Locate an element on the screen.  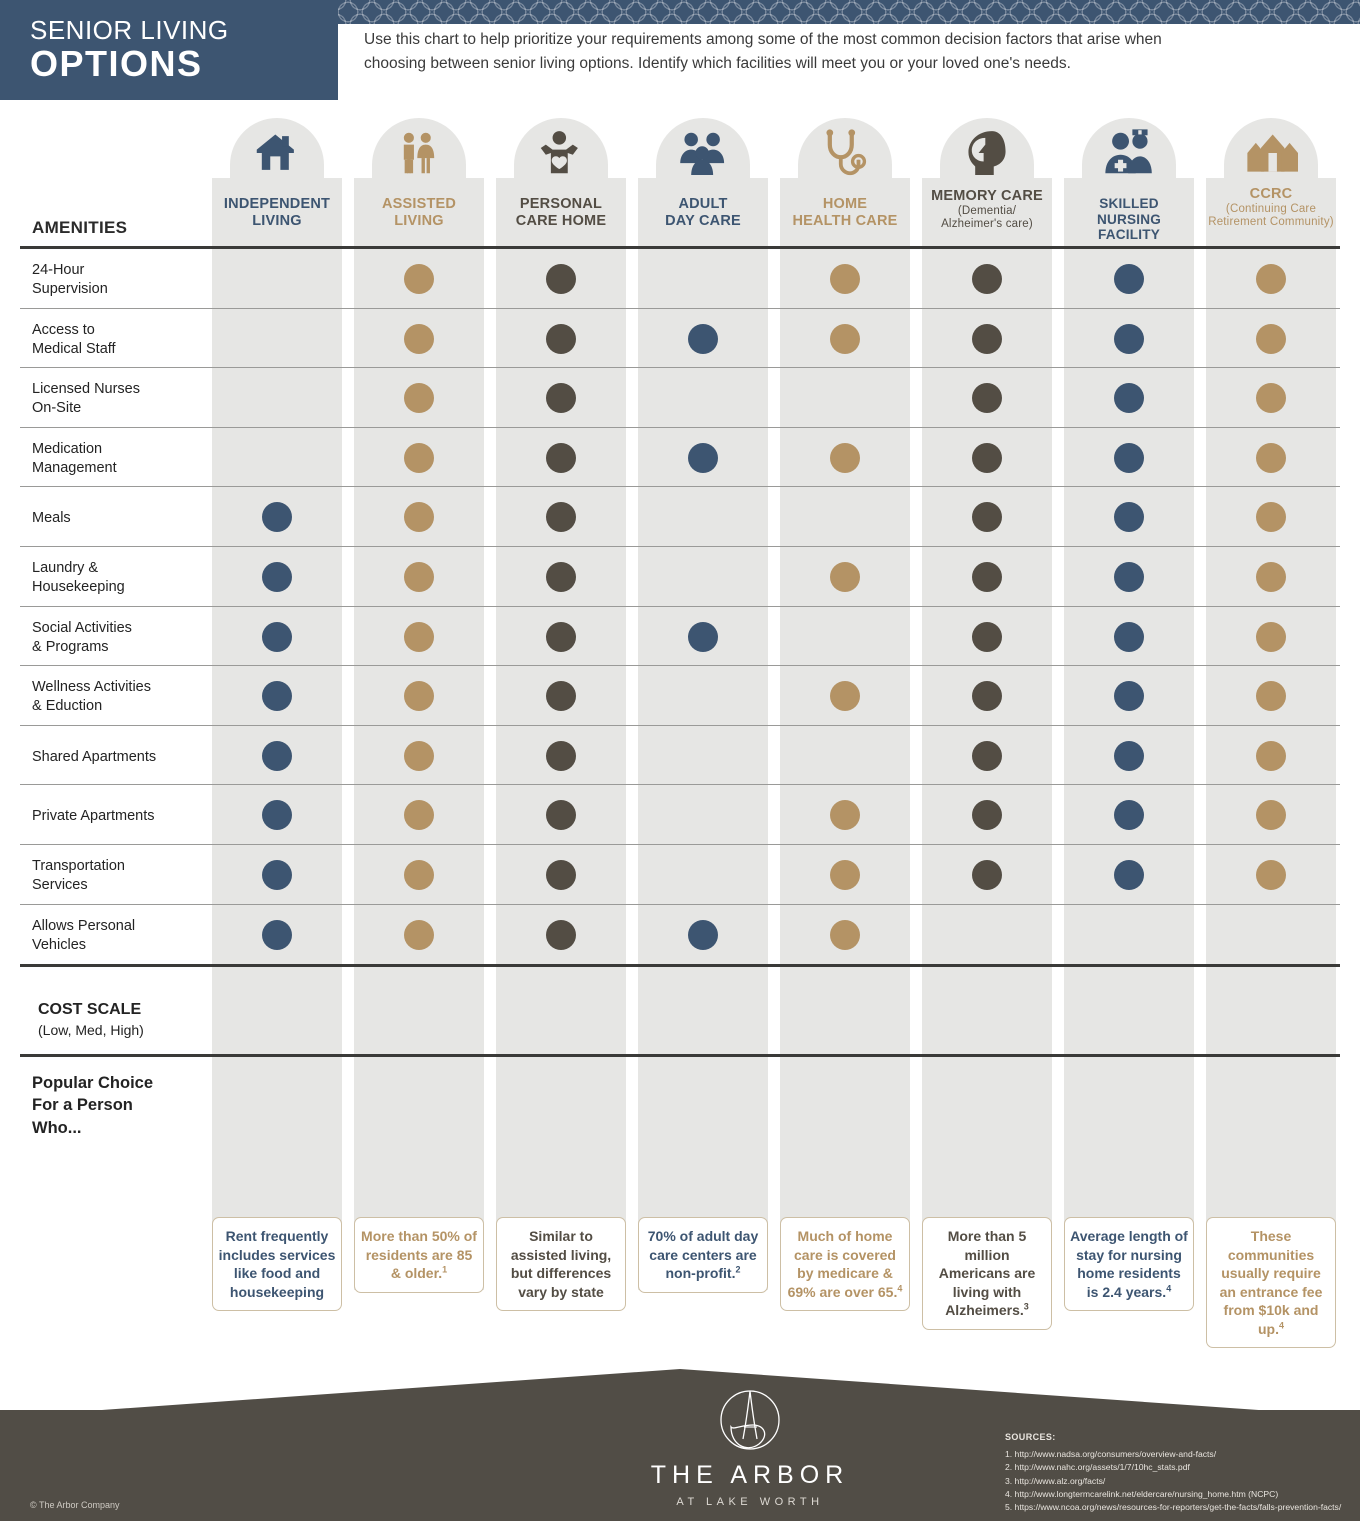
amenity-dot-r7-c4 is located at coordinates (845, 696).